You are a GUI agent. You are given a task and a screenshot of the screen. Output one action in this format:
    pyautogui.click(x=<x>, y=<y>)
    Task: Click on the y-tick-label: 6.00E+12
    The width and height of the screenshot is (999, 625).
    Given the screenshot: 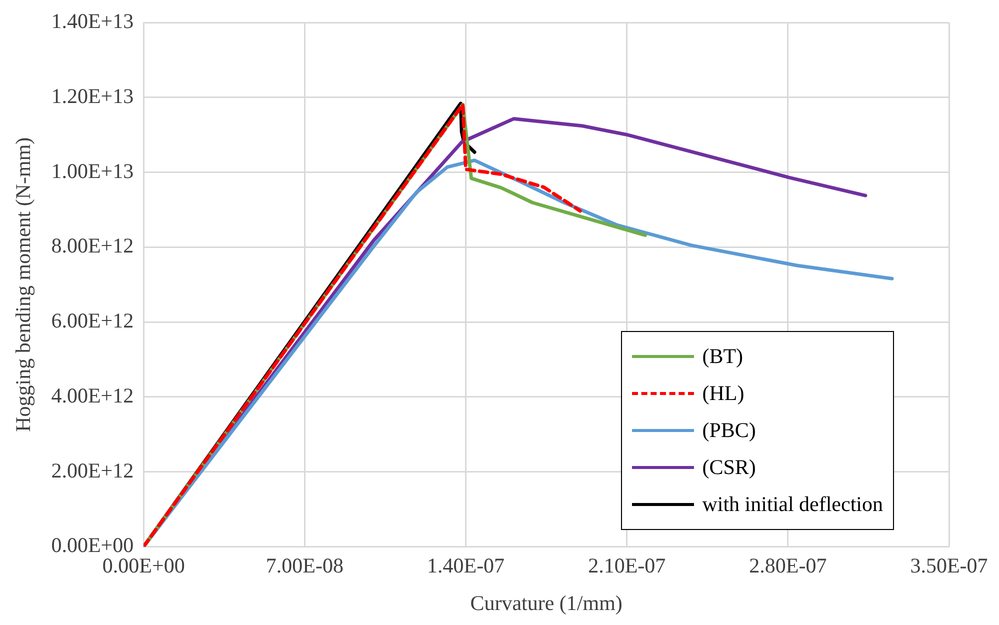 What is the action you would take?
    pyautogui.click(x=92, y=320)
    